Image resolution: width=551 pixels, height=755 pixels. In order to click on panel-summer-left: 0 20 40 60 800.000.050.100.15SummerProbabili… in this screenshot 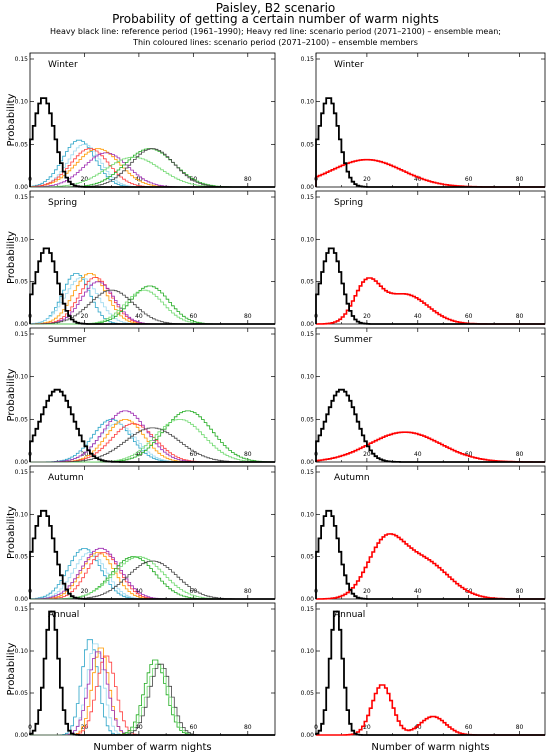, I will do `click(141, 396)`.